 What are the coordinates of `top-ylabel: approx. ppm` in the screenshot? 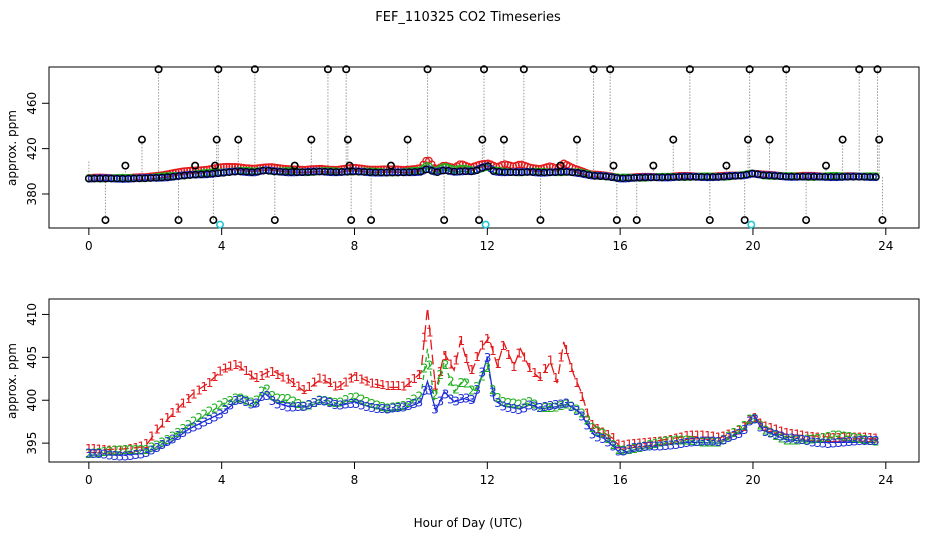 It's located at (12, 148).